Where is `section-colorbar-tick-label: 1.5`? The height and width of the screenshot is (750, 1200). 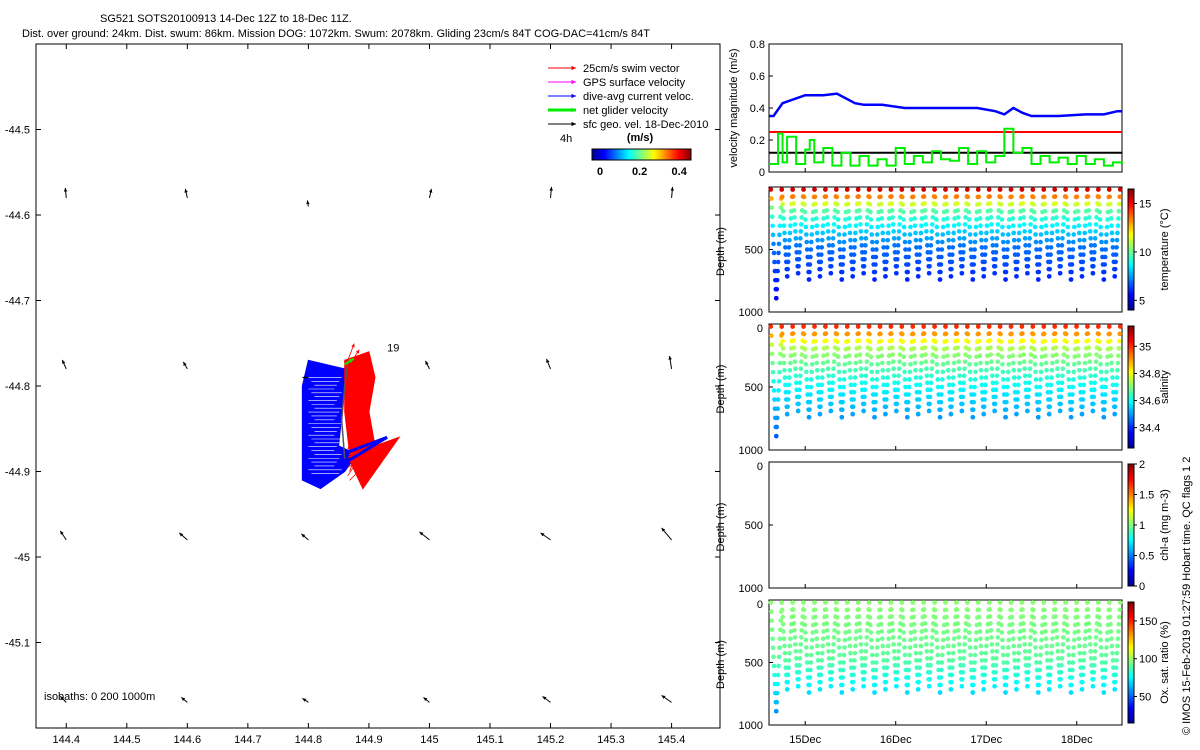 section-colorbar-tick-label: 1.5 is located at coordinates (1146, 496).